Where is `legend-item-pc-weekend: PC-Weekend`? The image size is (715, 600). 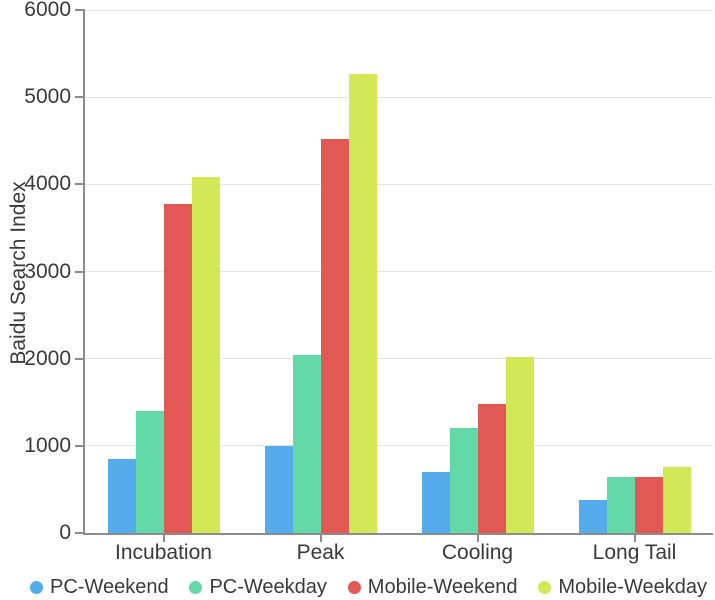
legend-item-pc-weekend: PC-Weekend is located at coordinates (99, 587).